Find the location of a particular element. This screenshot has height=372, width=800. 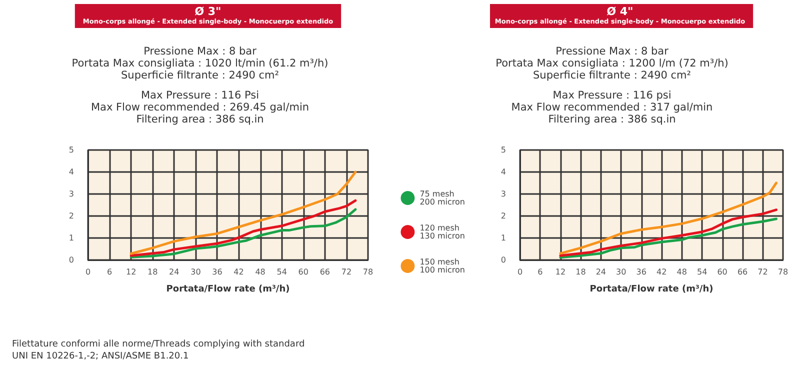

text: UNI EN 10226-1,-2; ANSI/ASME B1.20.1 is located at coordinates (100, 357).